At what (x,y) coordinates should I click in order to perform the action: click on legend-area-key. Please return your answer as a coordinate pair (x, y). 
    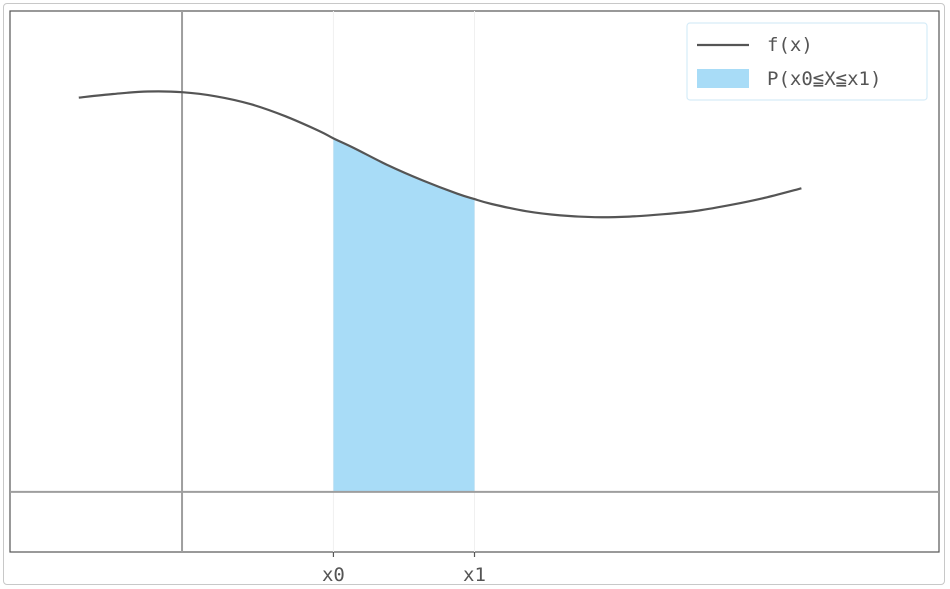
    Looking at the image, I should click on (723, 78).